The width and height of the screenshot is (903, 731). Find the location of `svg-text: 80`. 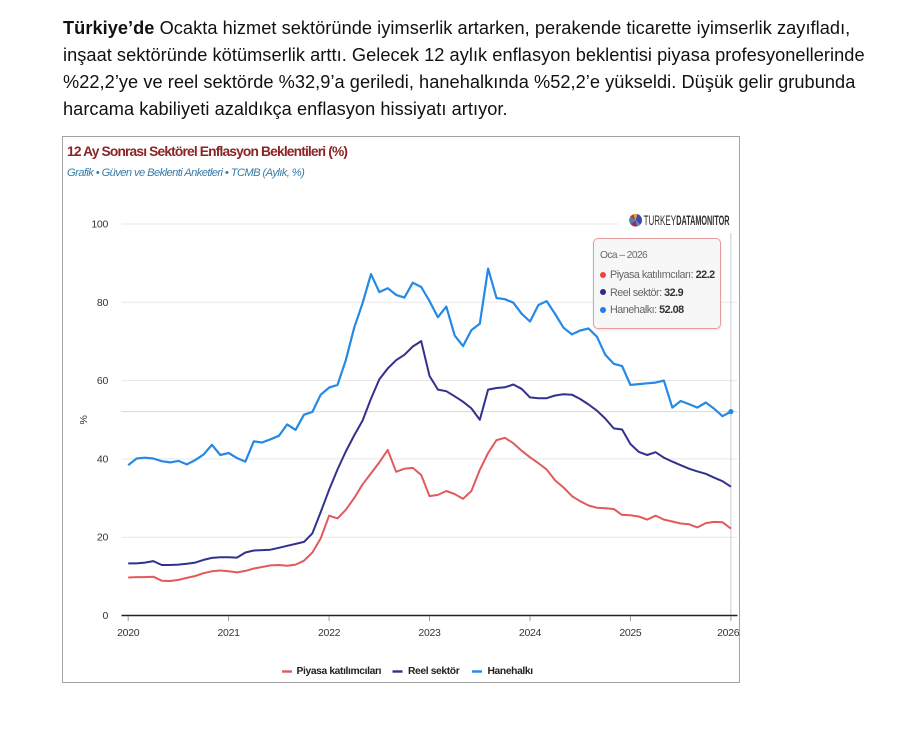

svg-text: 80 is located at coordinates (103, 303).